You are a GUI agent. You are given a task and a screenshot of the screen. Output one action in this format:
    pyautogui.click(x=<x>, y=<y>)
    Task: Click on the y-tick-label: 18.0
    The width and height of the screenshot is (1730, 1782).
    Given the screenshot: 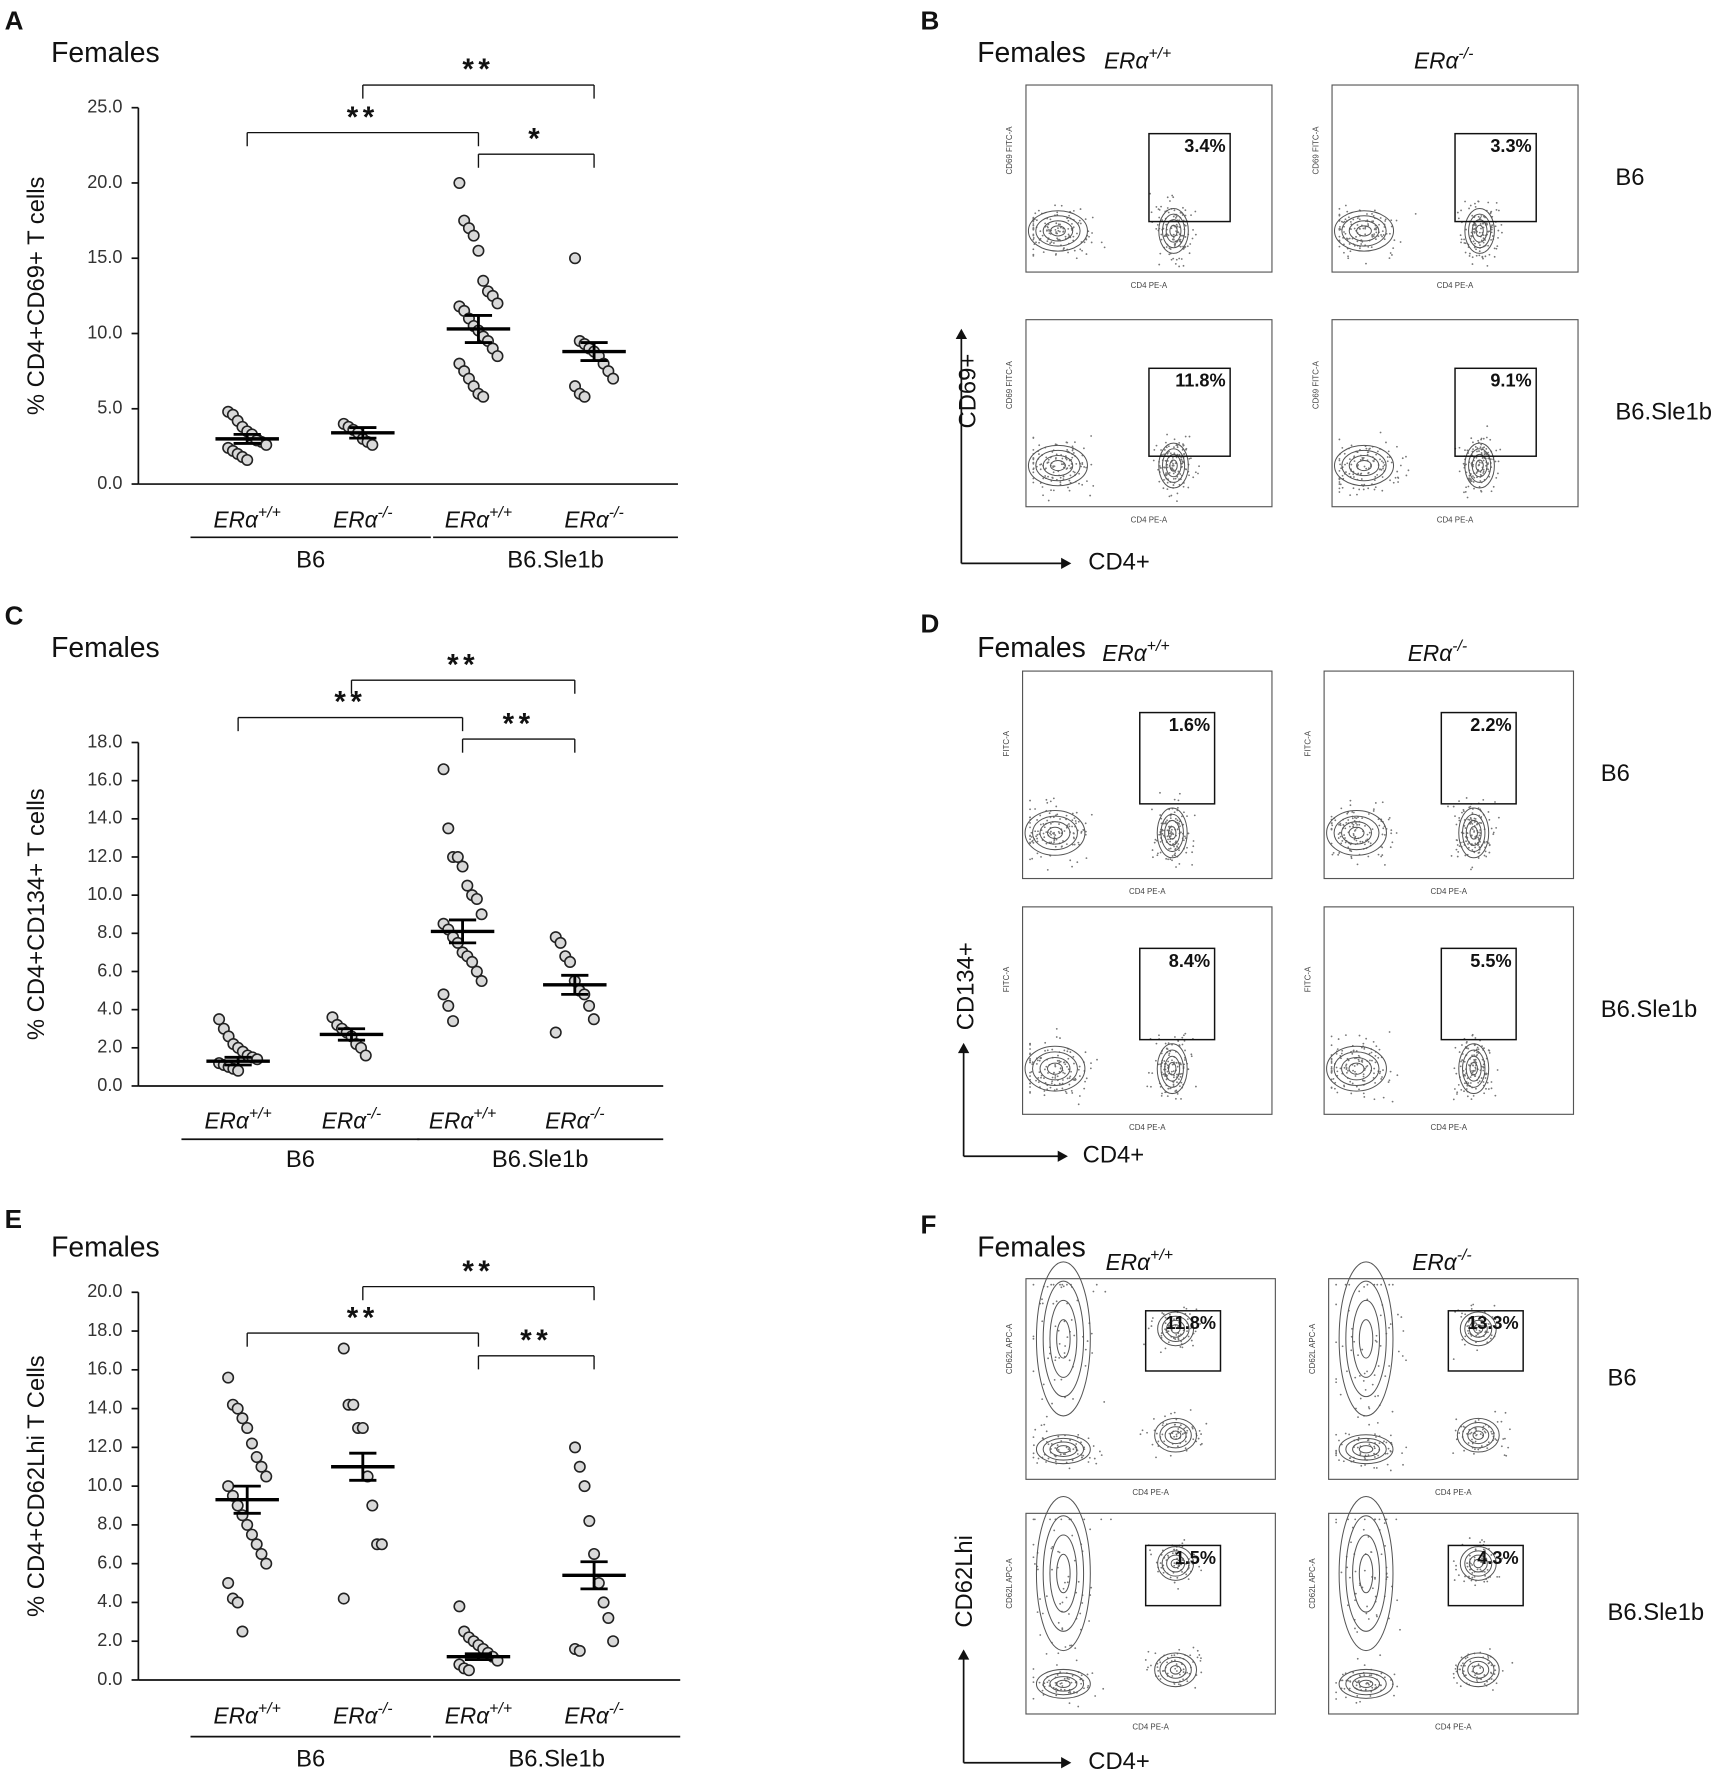 What is the action you would take?
    pyautogui.click(x=104, y=1330)
    